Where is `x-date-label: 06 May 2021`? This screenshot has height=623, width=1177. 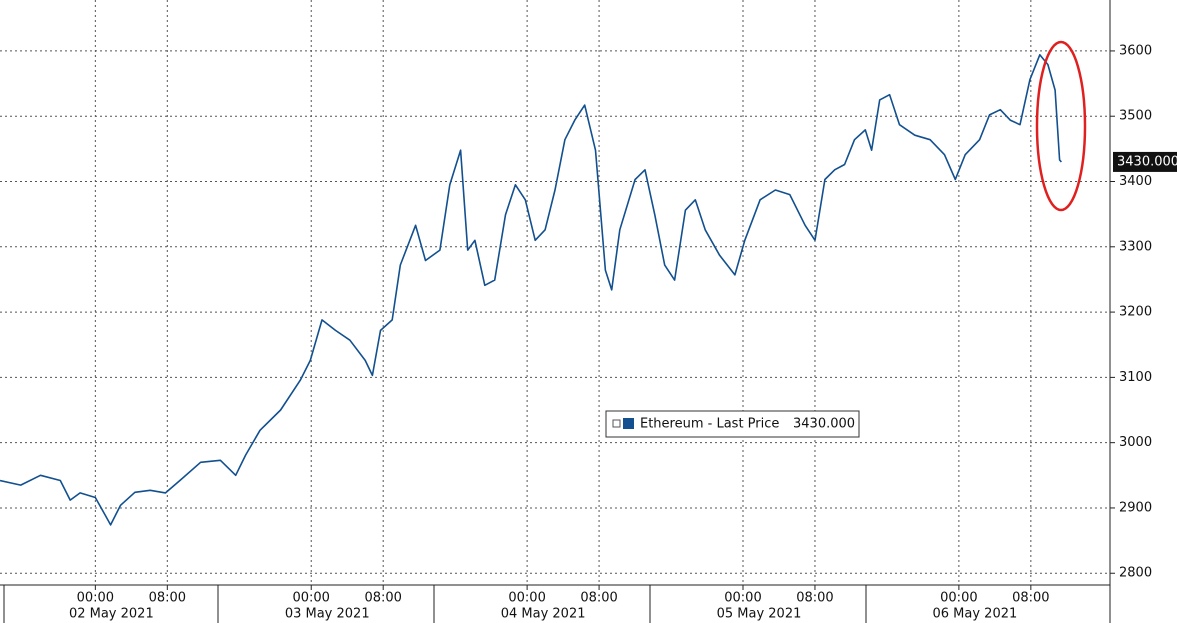 x-date-label: 06 May 2021 is located at coordinates (974, 614).